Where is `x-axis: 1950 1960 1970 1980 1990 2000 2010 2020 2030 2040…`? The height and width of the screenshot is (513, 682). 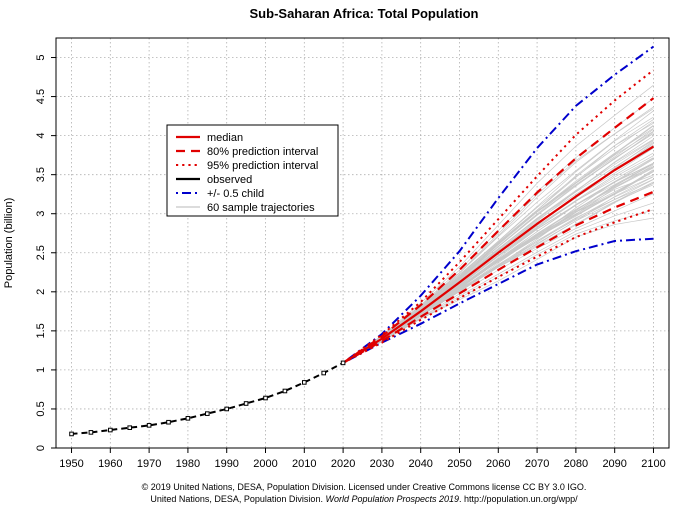
x-axis: 1950 1960 1970 1980 1990 2000 2010 2020 2030 2040… is located at coordinates (362, 459).